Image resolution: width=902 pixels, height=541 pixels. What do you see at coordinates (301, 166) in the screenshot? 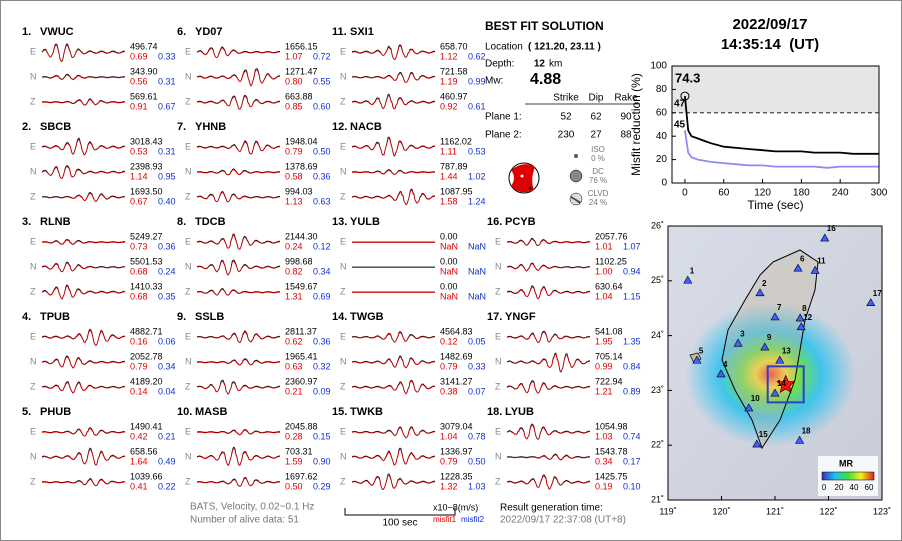
I see `amplitude: 1378.69` at bounding box center [301, 166].